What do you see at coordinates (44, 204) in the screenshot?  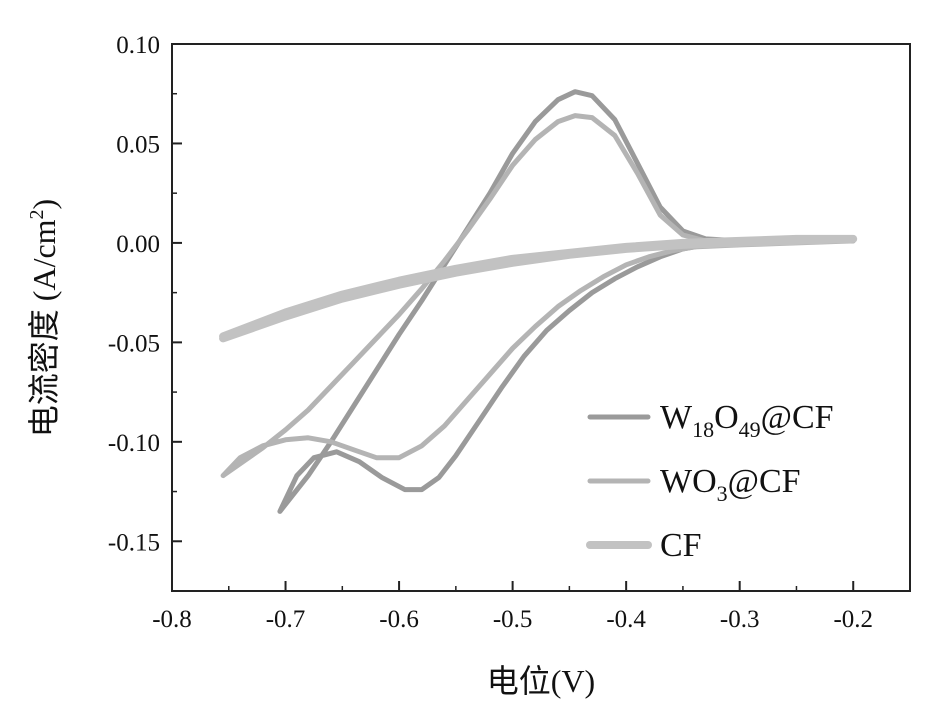 I see `y-axis-title-end: )` at bounding box center [44, 204].